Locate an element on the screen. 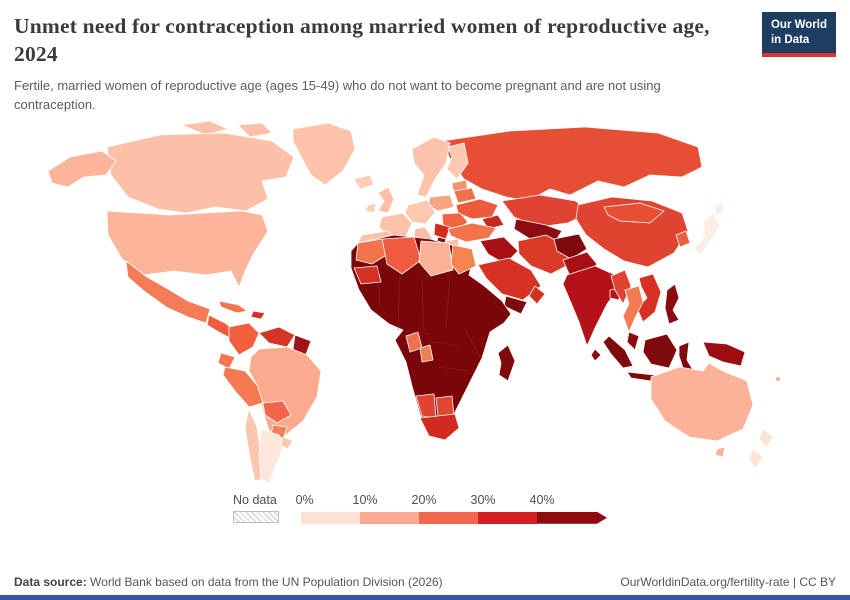 This screenshot has height=600, width=850. region-iceland is located at coordinates (364, 182).